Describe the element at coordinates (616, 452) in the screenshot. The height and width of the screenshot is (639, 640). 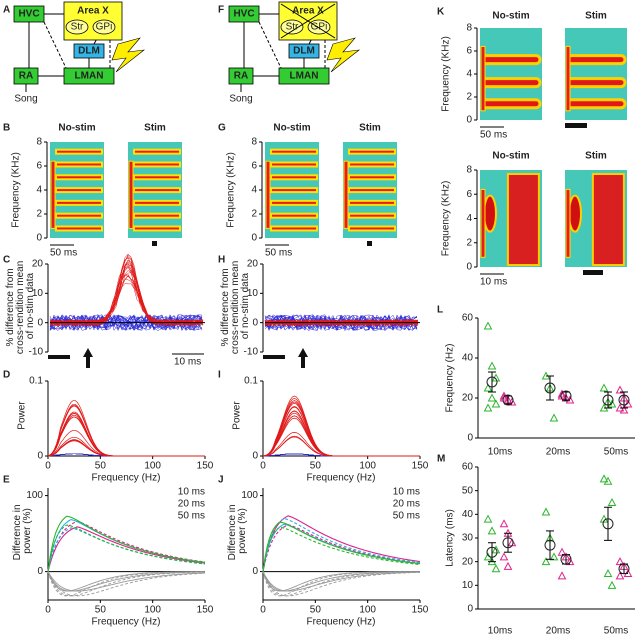
I see `x-tick-label: 50ms` at that location.